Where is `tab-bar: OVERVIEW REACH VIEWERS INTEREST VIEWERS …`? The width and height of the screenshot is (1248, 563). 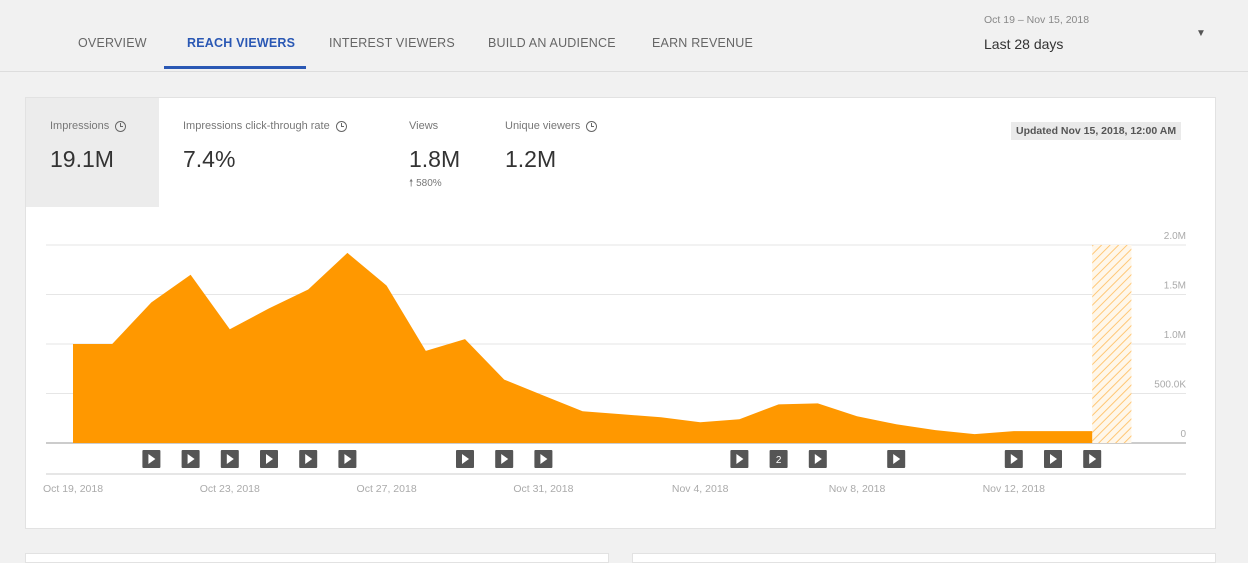
tab-bar: OVERVIEW REACH VIEWERS INTEREST VIEWERS … is located at coordinates (624, 36).